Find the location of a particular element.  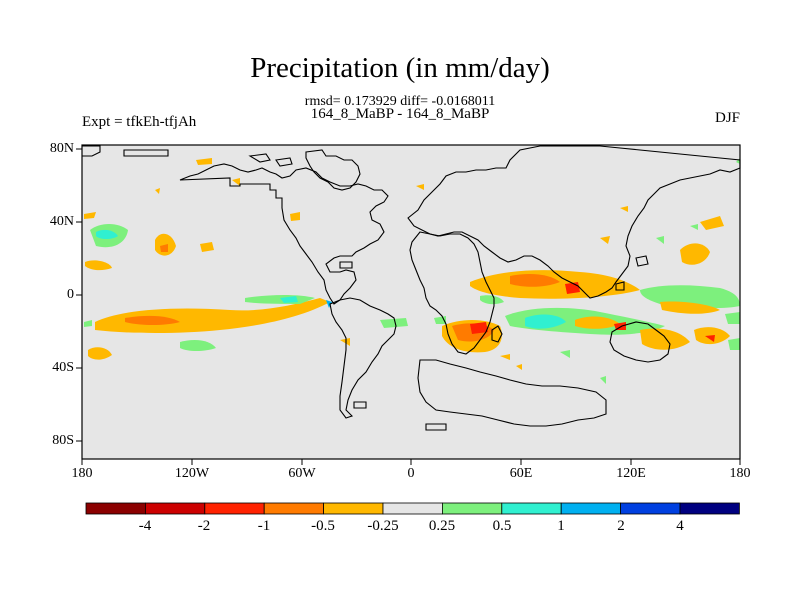

contour-cyan-indian is located at coordinates (545, 321).